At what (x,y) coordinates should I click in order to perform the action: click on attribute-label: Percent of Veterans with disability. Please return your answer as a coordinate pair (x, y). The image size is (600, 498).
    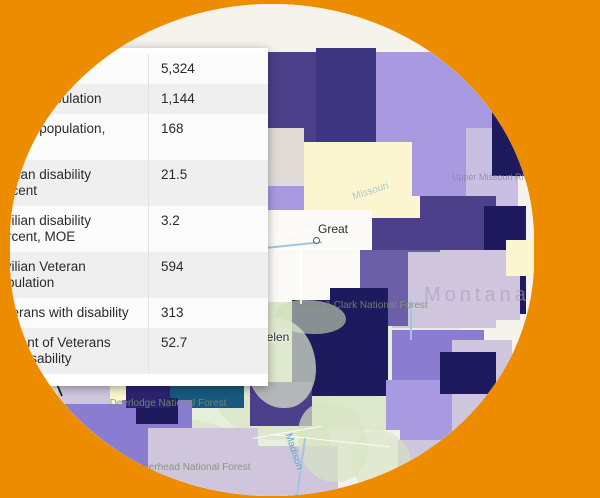
    Looking at the image, I should click on (79, 351).